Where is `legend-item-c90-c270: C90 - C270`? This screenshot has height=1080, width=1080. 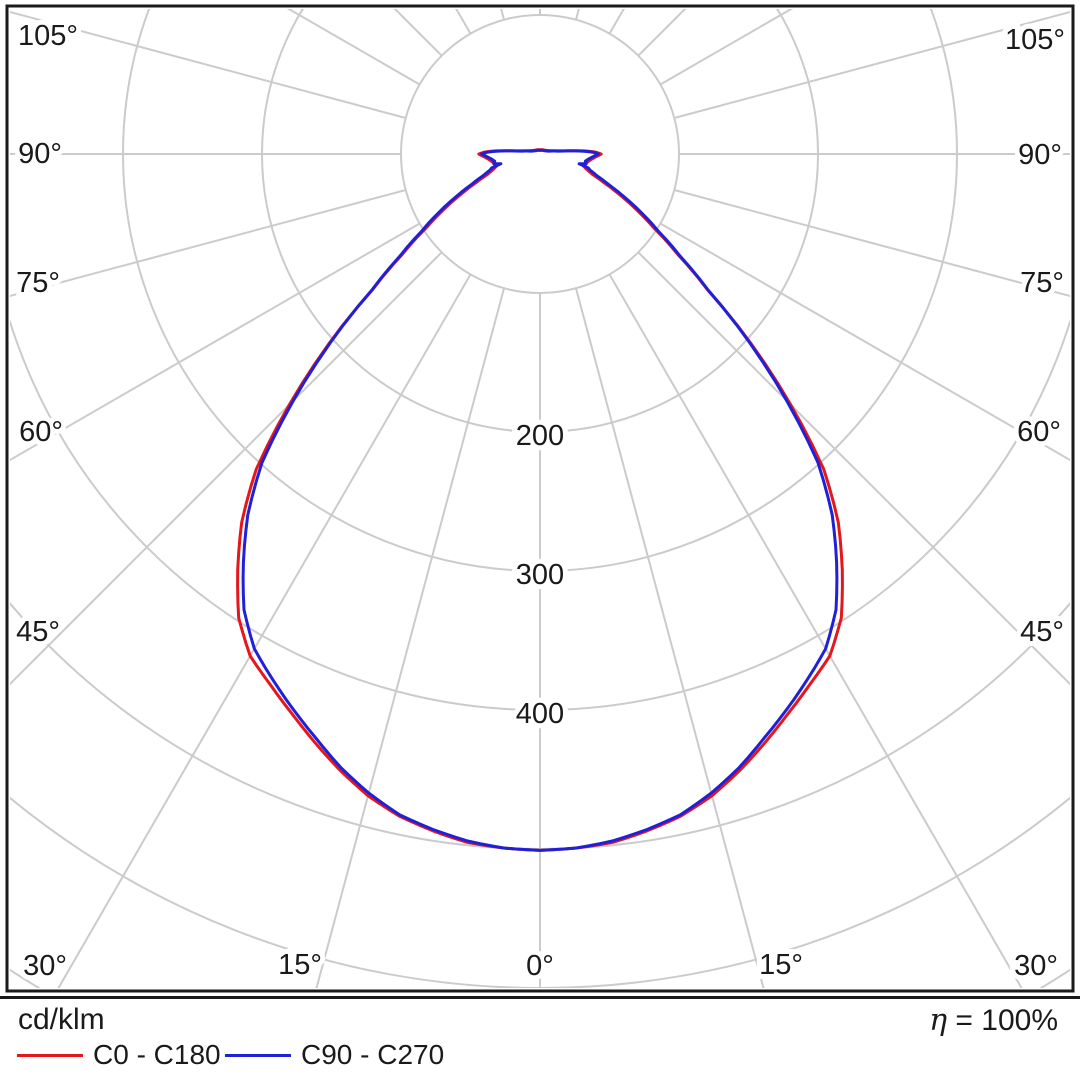
legend-item-c90-c270: C90 - C270 is located at coordinates (334, 1055).